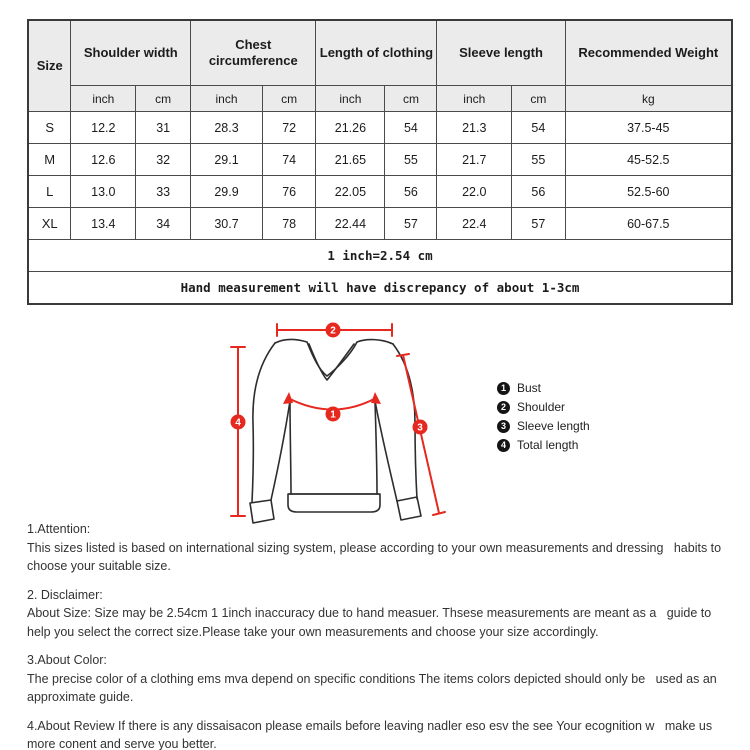 The height and width of the screenshot is (750, 750). What do you see at coordinates (350, 159) in the screenshot?
I see `measurement-cell: 21.65` at bounding box center [350, 159].